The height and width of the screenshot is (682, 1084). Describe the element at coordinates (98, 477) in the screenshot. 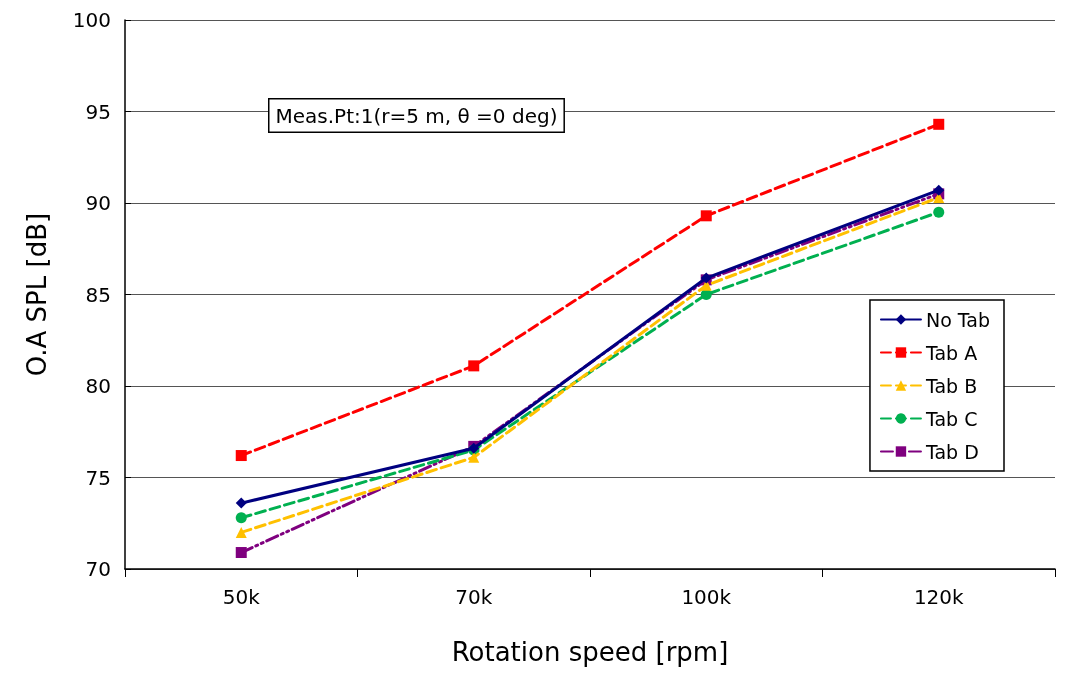

I see `y-tick-label: 75` at that location.